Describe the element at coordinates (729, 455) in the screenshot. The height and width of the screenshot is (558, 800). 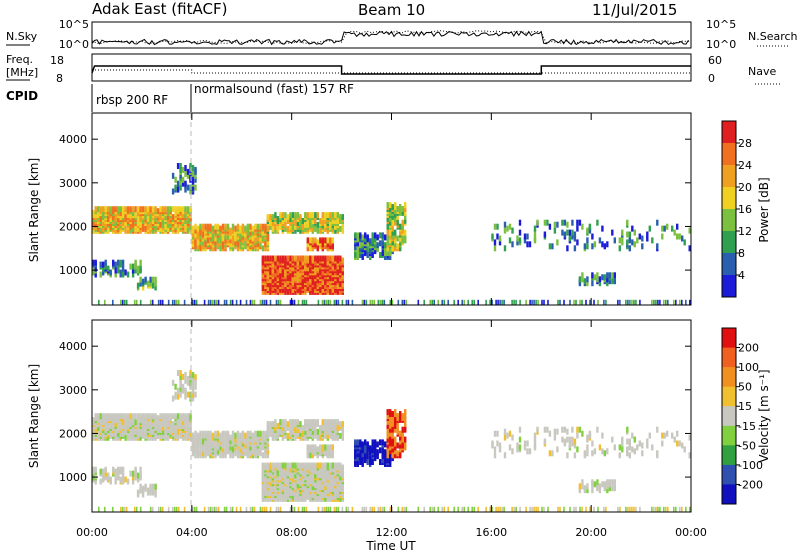
I see `colorbar-swatch` at that location.